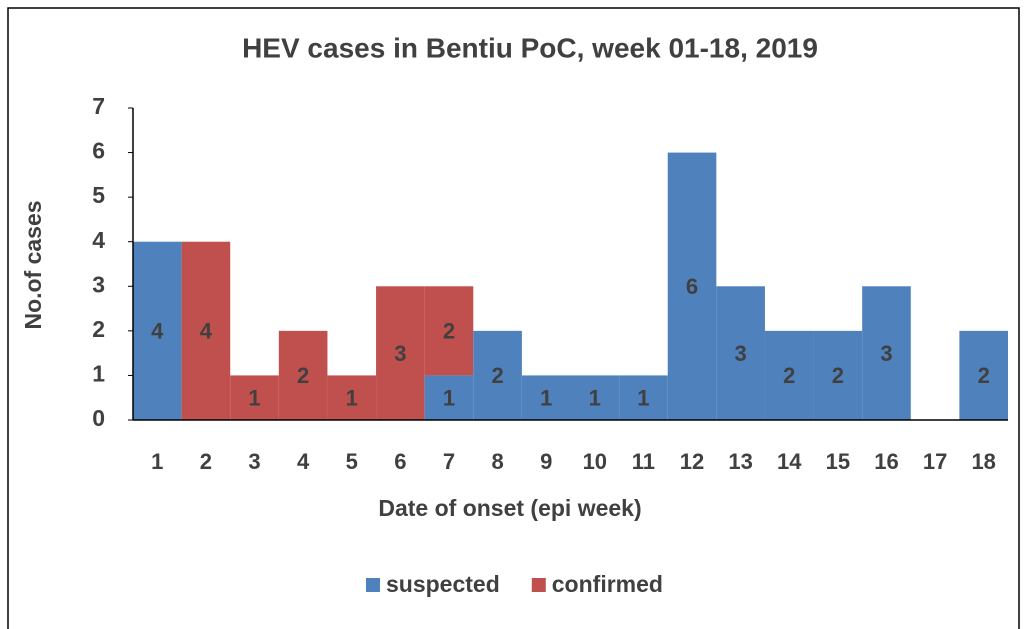  Describe the element at coordinates (692, 461) in the screenshot. I see `x-tick-label: 12` at that location.